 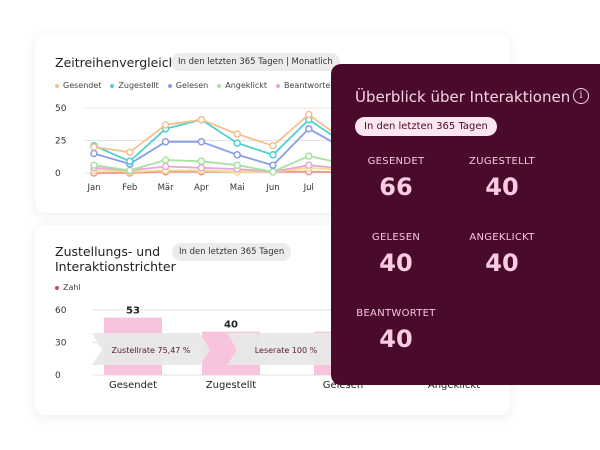 What do you see at coordinates (116, 62) in the screenshot?
I see `timeseries-title: Zeitreihenvergleich` at bounding box center [116, 62].